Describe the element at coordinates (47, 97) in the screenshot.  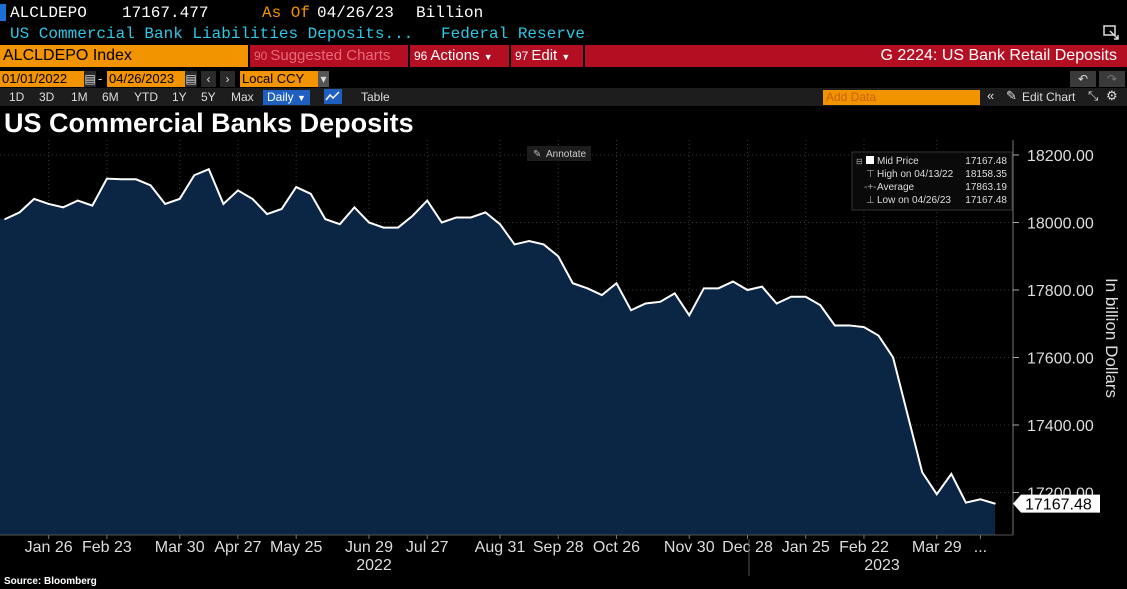
I see `timeframe-3d: 3D` at that location.